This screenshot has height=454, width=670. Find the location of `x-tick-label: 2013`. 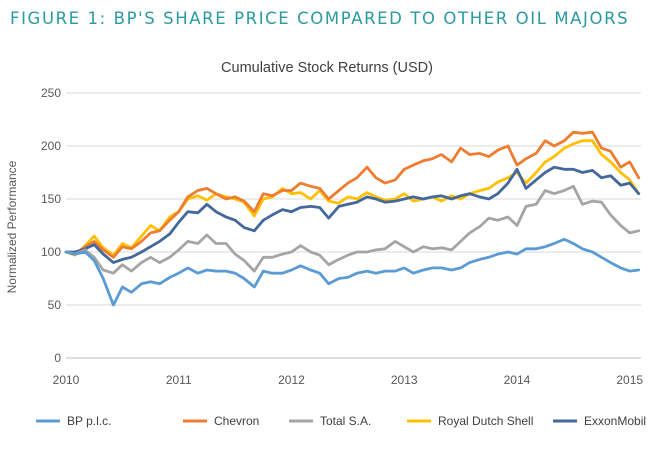

x-tick-label: 2013 is located at coordinates (404, 380).